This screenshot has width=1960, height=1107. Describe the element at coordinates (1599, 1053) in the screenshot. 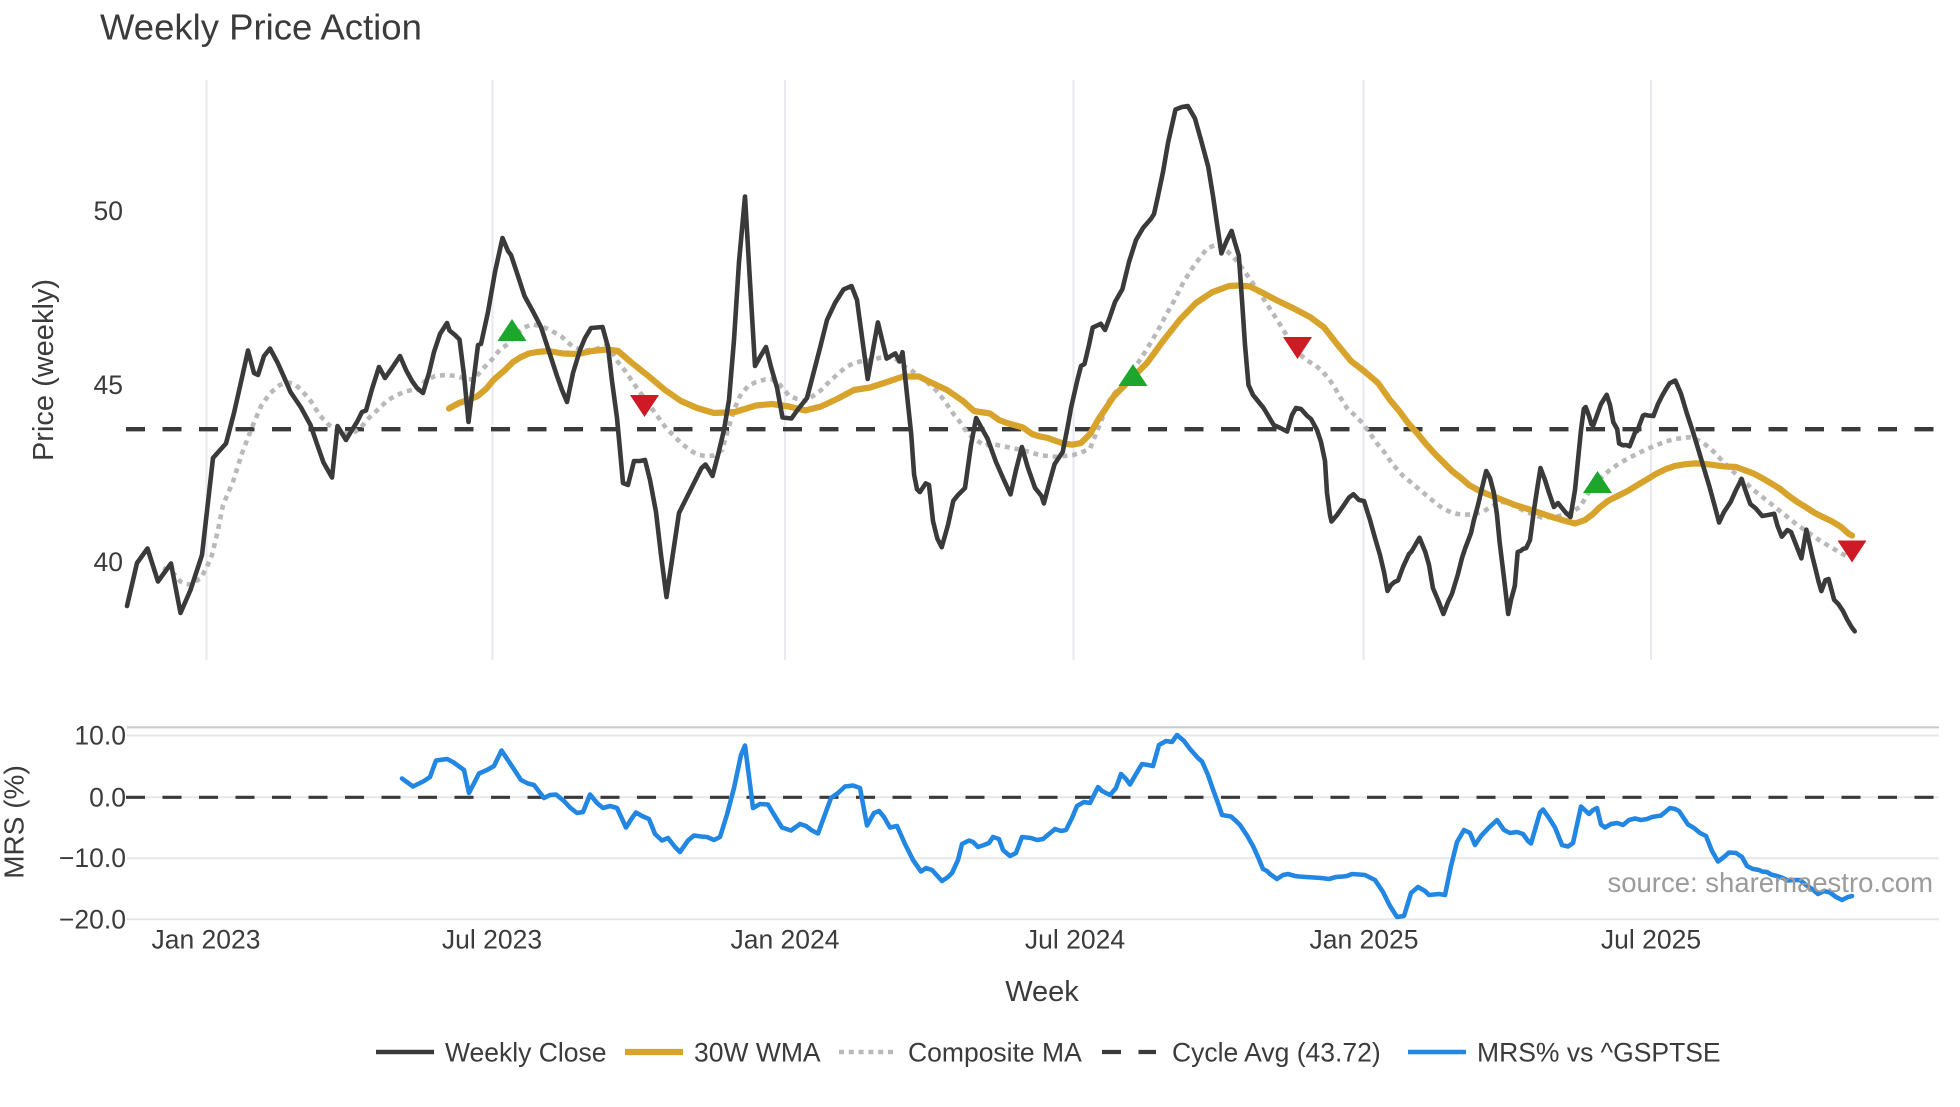

I see `svg-text: MRS% vs ^GSPTSE` at that location.